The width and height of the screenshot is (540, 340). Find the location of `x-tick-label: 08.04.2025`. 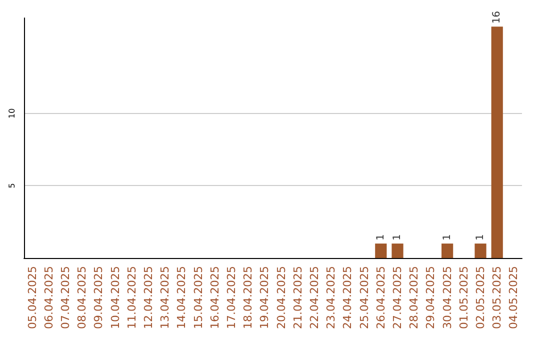

x-tick-label: 08.04.2025 is located at coordinates (82, 298).